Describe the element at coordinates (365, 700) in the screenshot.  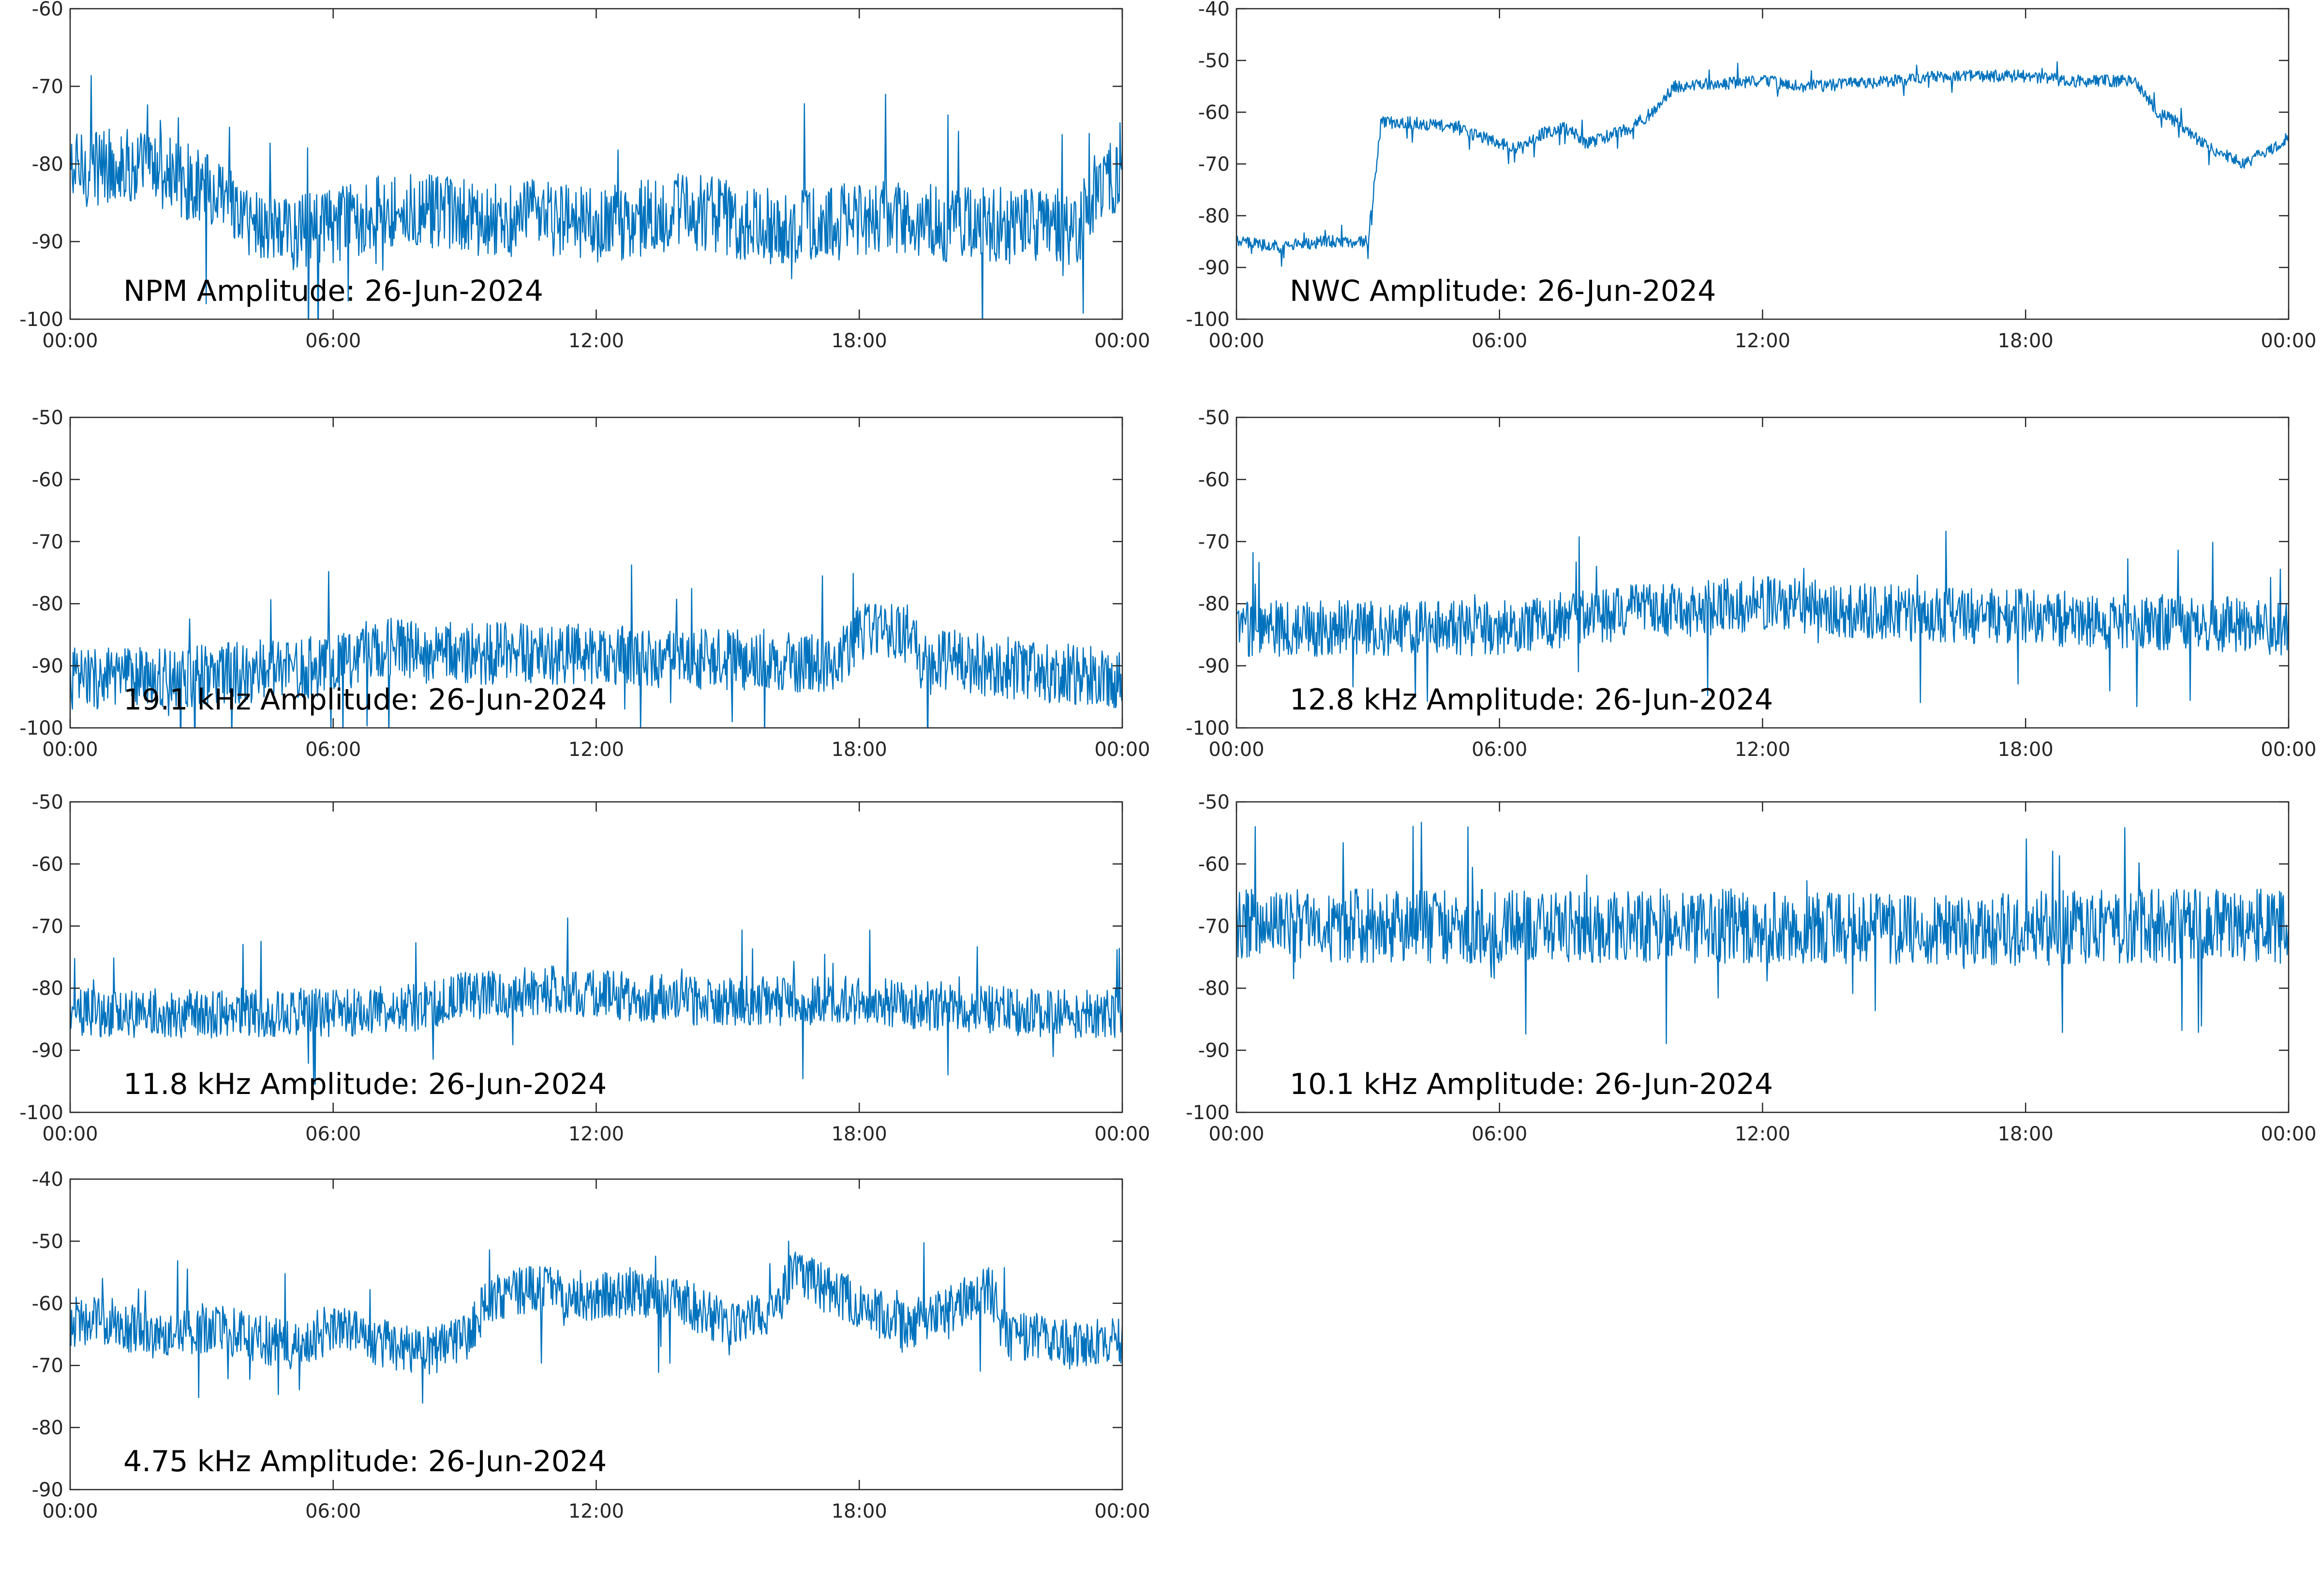
I see `panel-label: 19.1 kHz Amplitude: 26-Jun-2024` at that location.